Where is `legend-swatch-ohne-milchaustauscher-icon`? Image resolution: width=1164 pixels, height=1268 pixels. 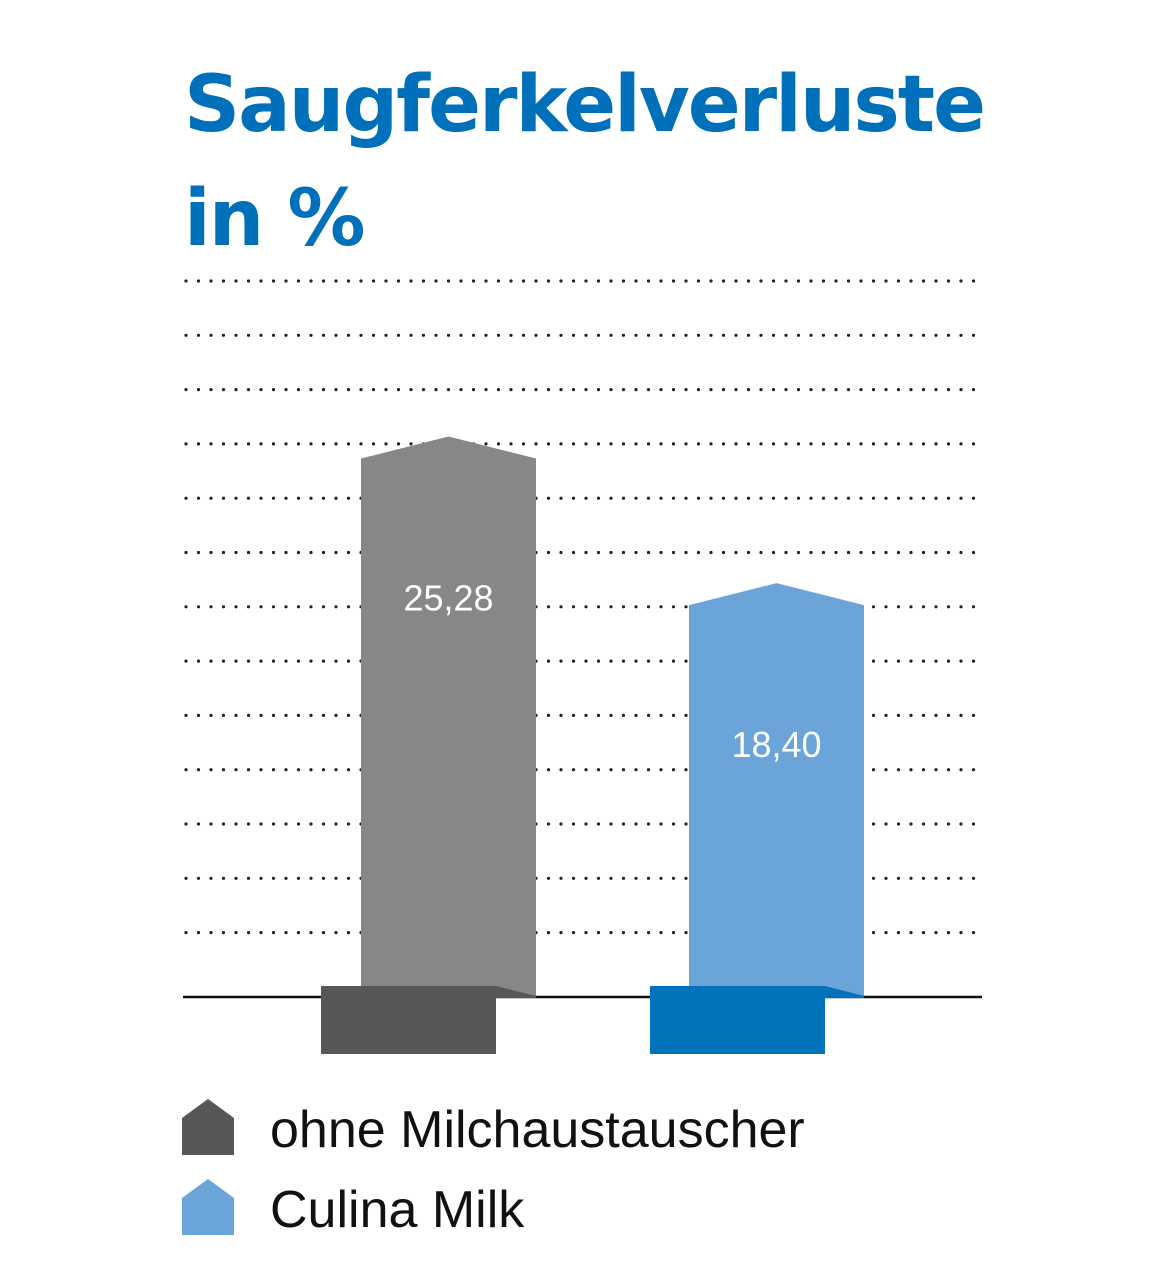 legend-swatch-ohne-milchaustauscher-icon is located at coordinates (208, 1127).